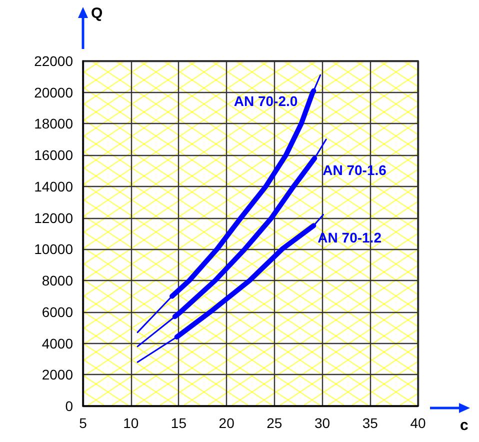 Image resolution: width=479 pixels, height=442 pixels. What do you see at coordinates (54, 186) in the screenshot?
I see `y-tick-label: 14000` at bounding box center [54, 186].